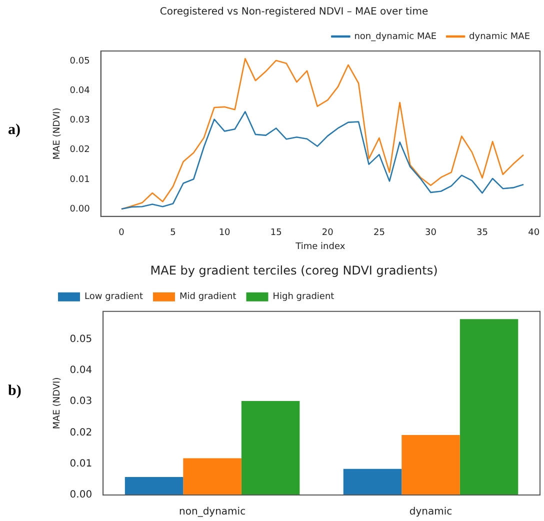 The height and width of the screenshot is (521, 544). Describe the element at coordinates (14, 130) in the screenshot. I see `text: a)` at that location.